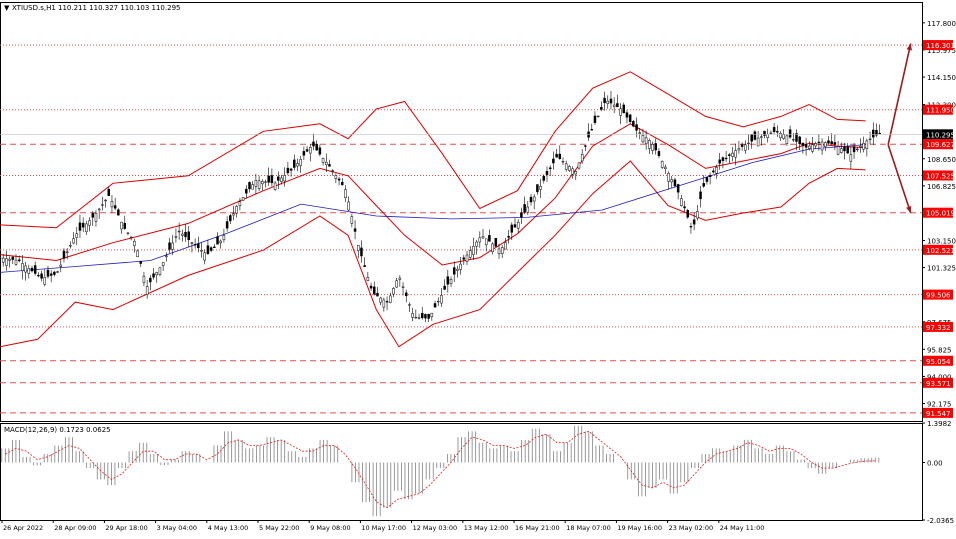  What do you see at coordinates (899, 179) in the screenshot?
I see `forecast-arrow-shaft` at bounding box center [899, 179].